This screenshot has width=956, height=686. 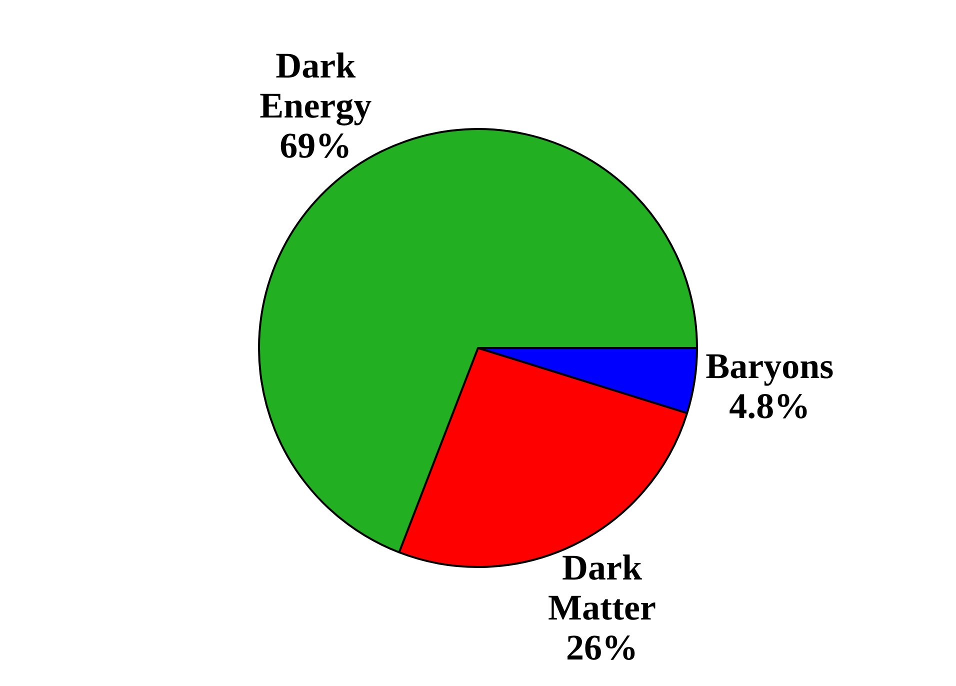 I want to click on slice-label: Dark Matter, so click(x=602, y=587).